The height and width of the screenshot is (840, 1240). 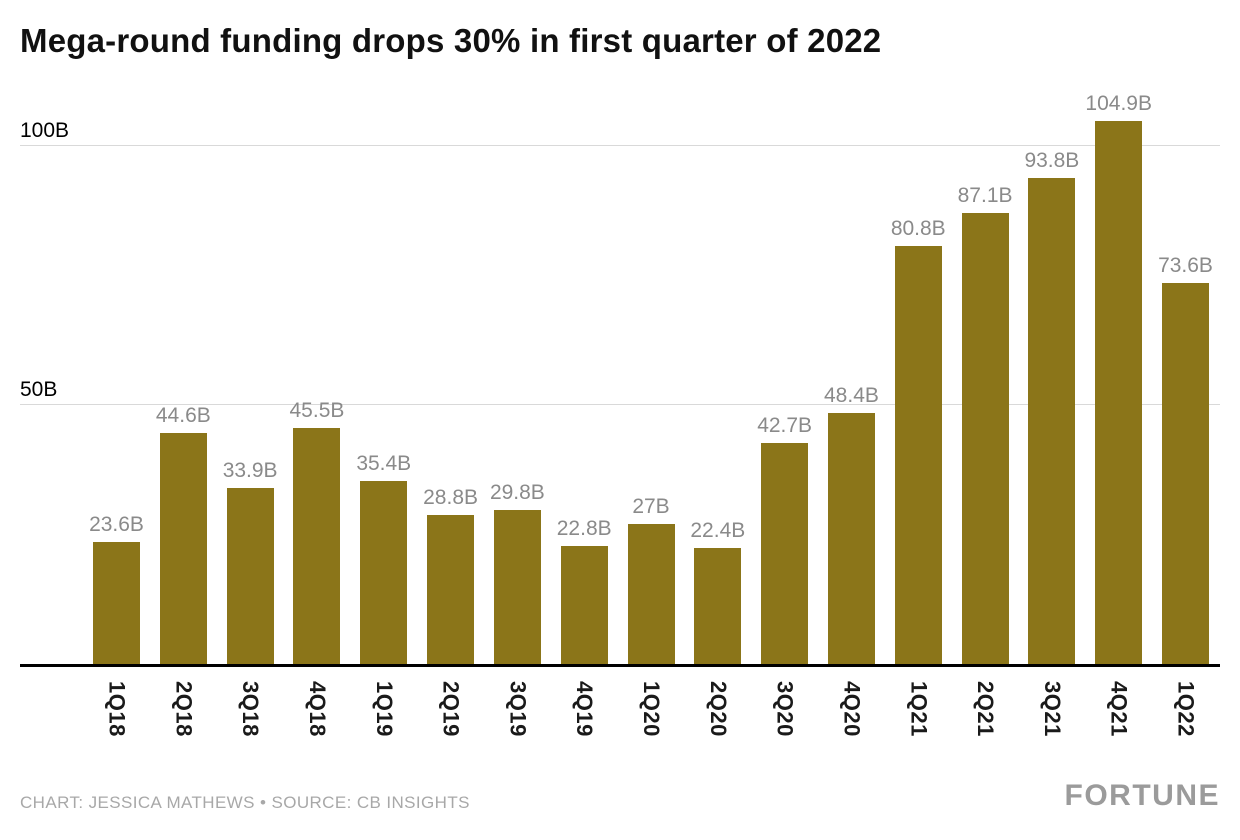 I want to click on bar-group-1Q18: 23.6B, so click(x=116, y=374).